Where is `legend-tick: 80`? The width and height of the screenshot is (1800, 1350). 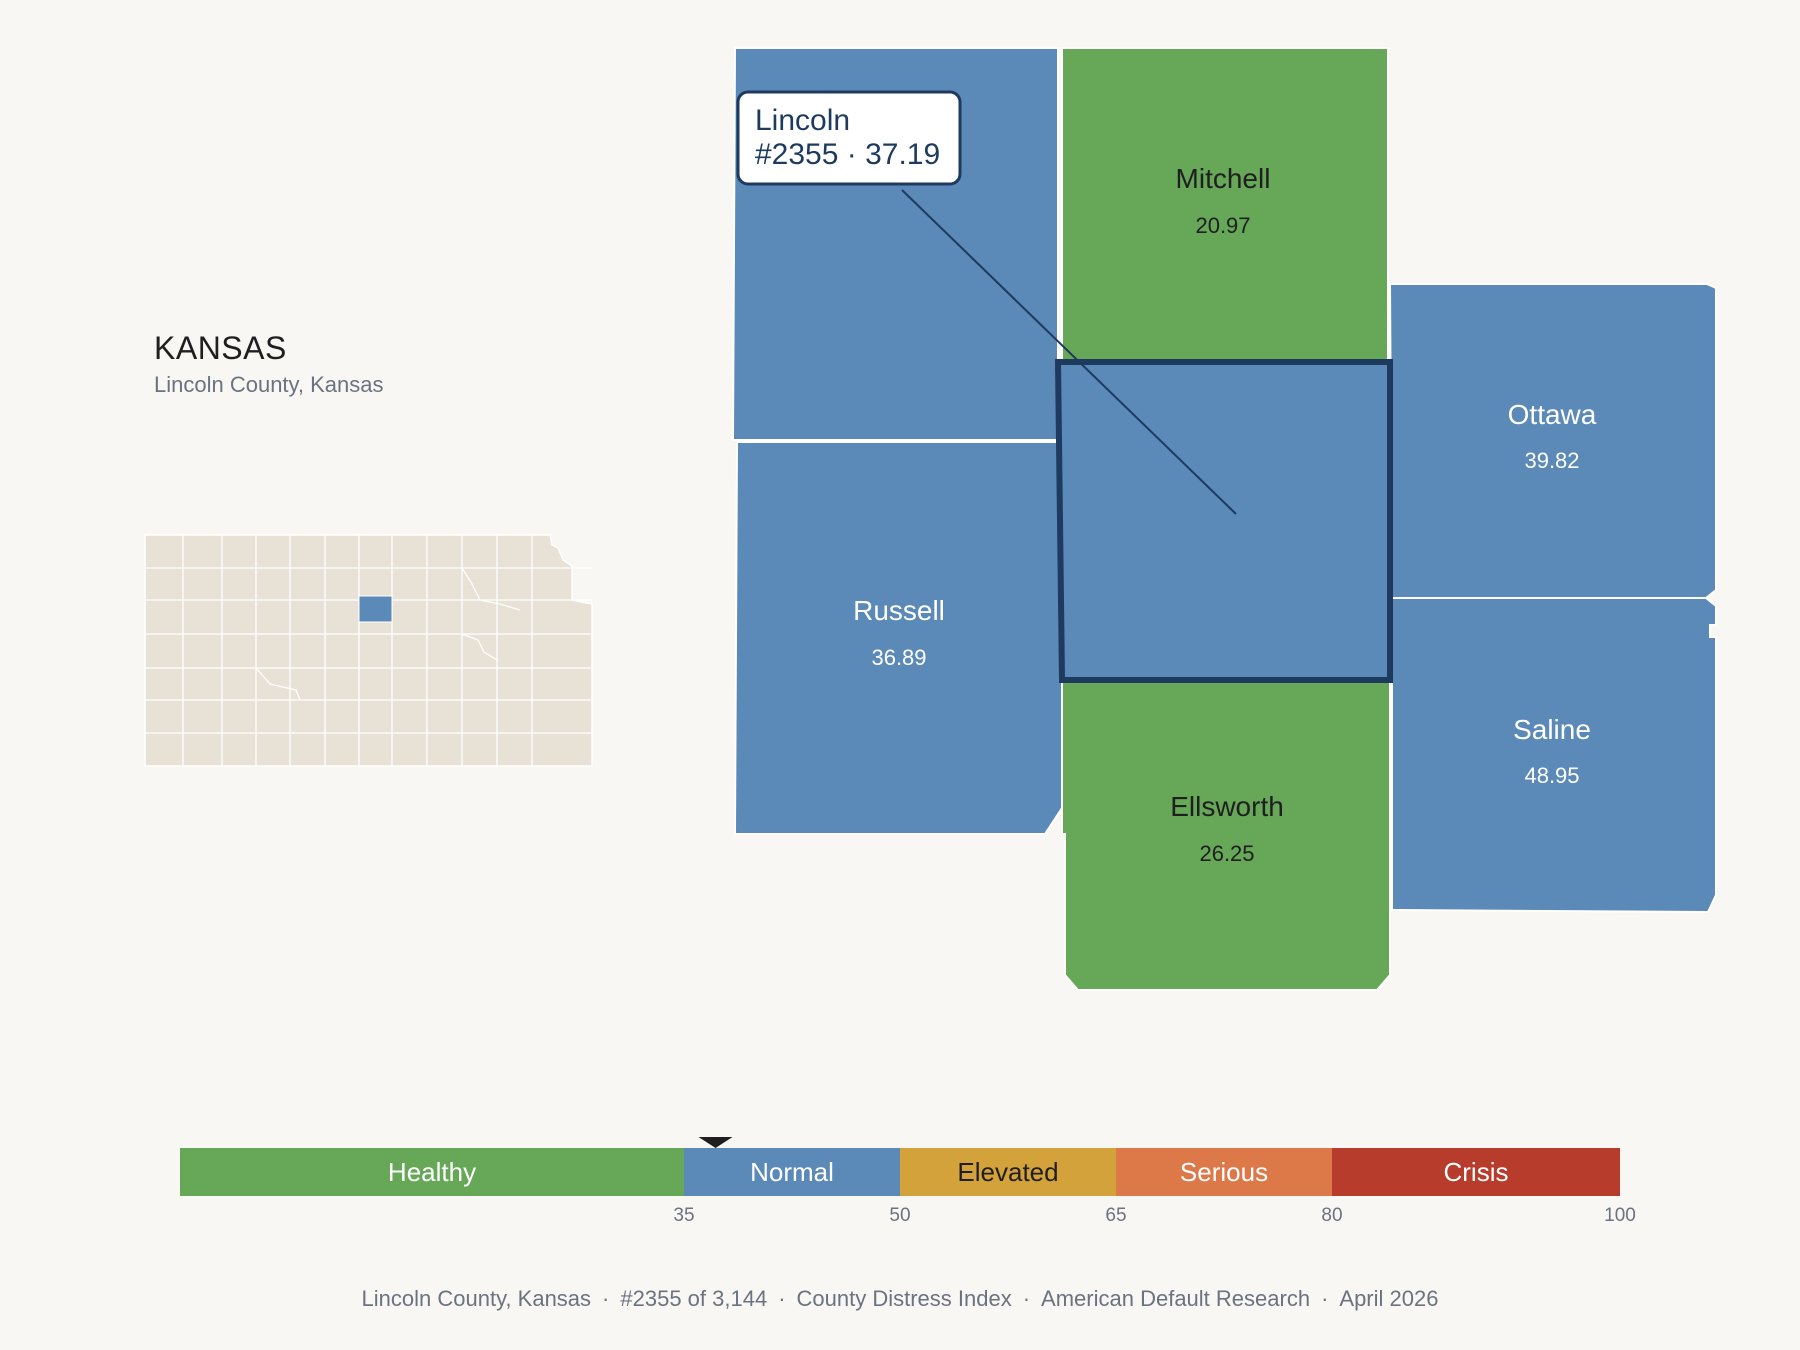 legend-tick: 80 is located at coordinates (1331, 1215).